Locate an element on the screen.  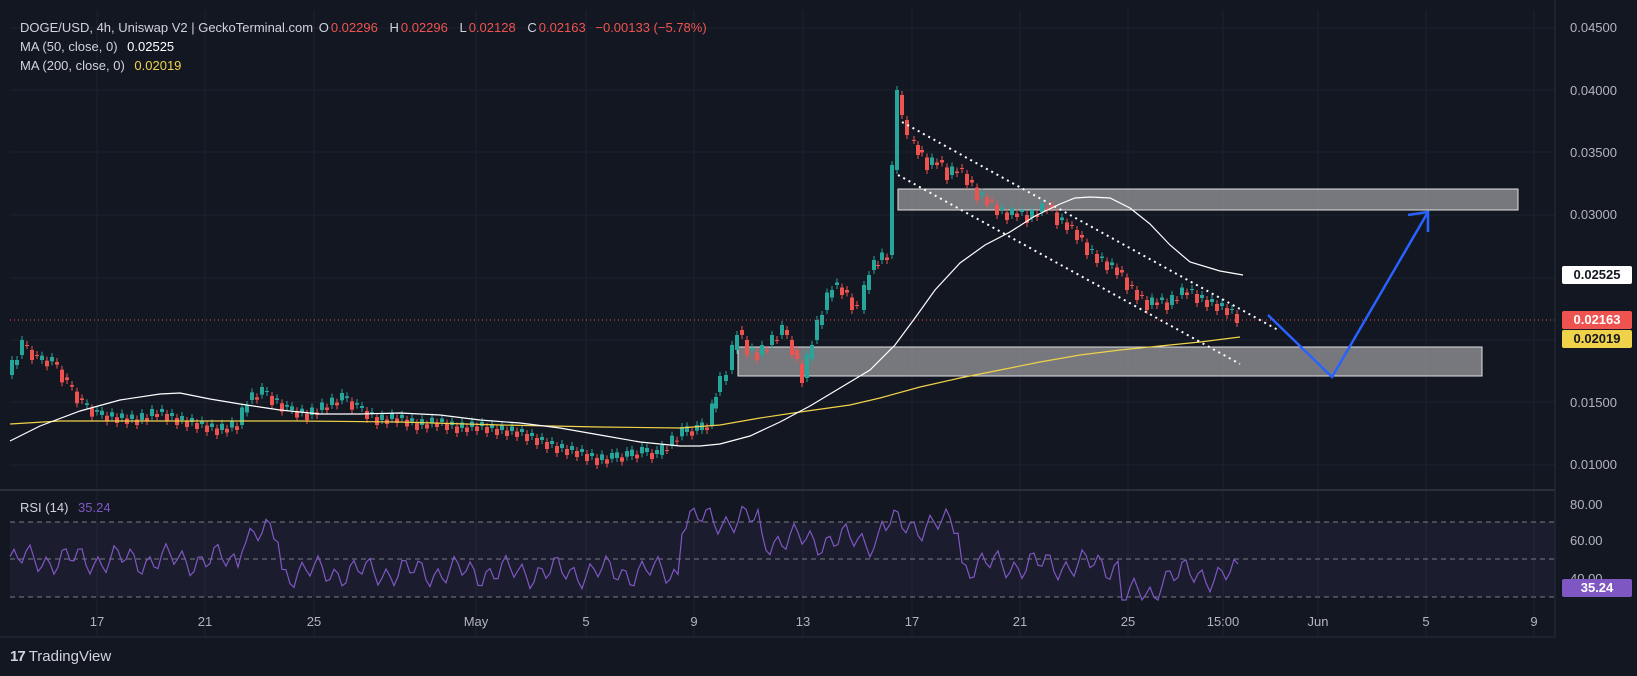
ma200-label: MA (200, close, 0) is located at coordinates (72, 65).